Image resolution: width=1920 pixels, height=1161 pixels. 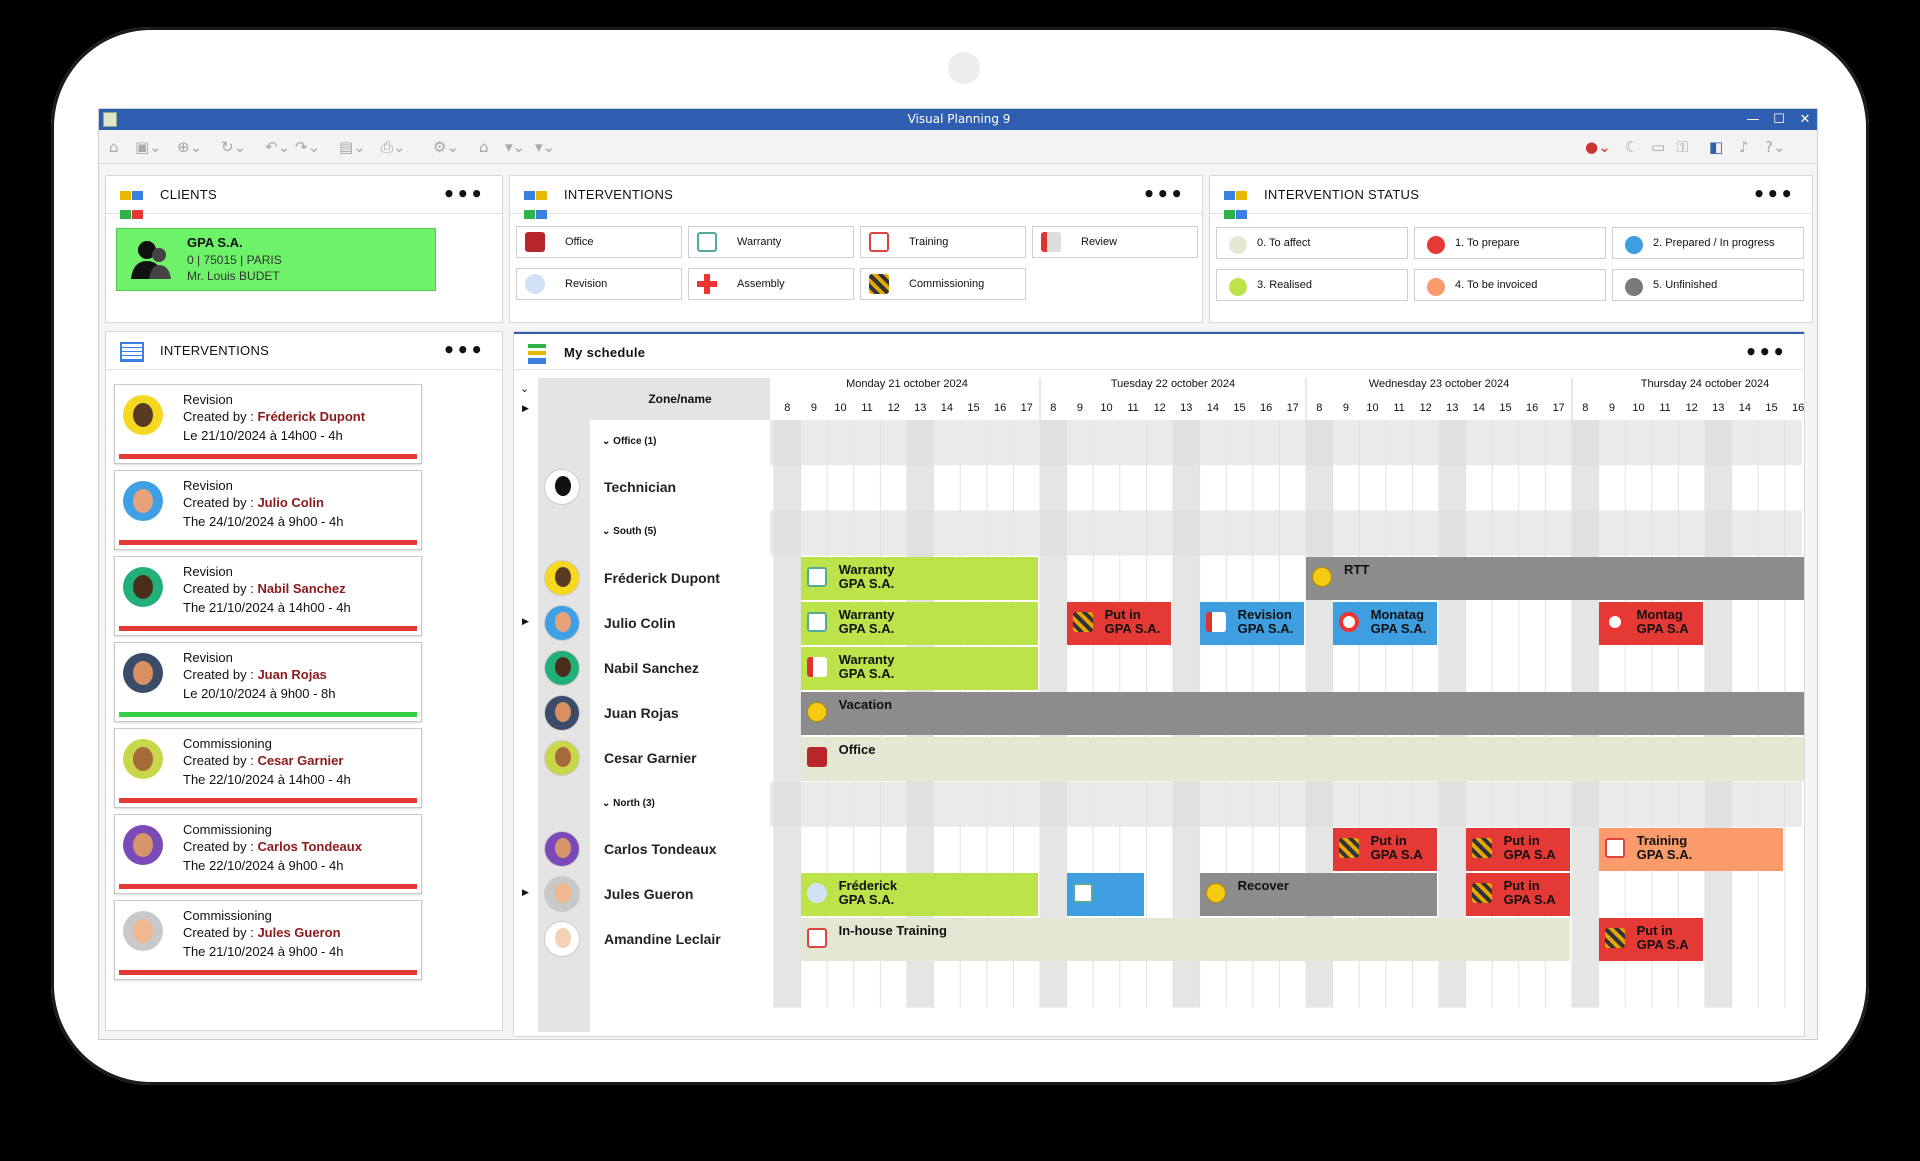 I want to click on minimize-button: —, so click(x=1753, y=119).